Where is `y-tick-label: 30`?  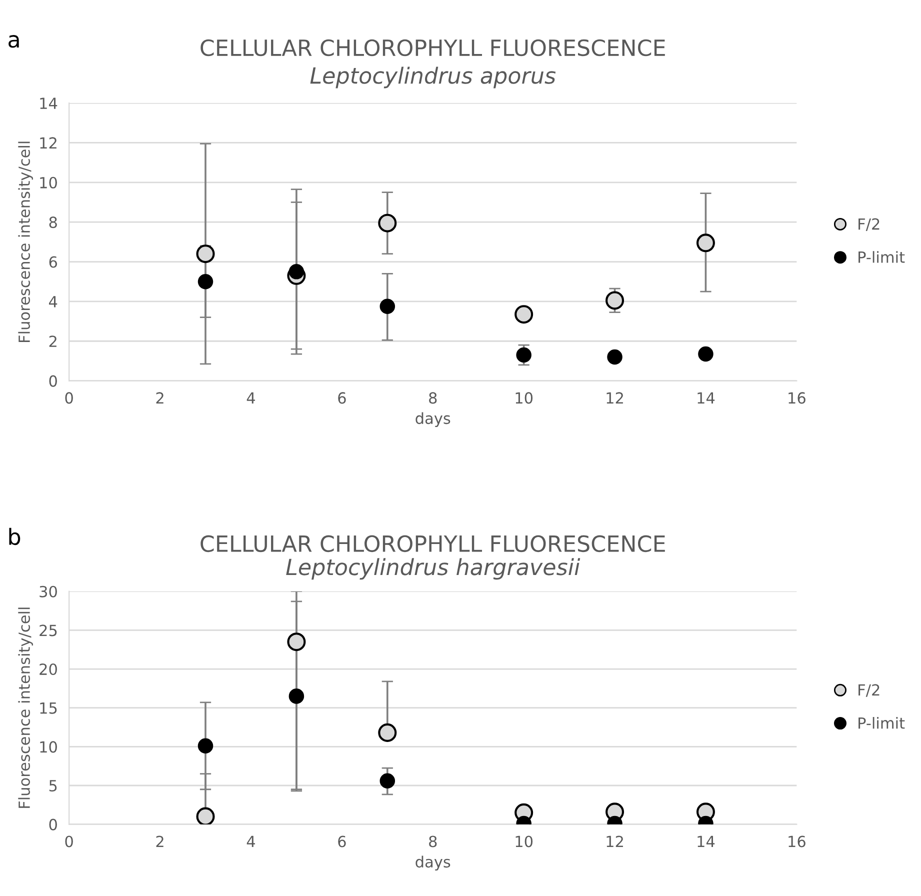 y-tick-label: 30 is located at coordinates (48, 592).